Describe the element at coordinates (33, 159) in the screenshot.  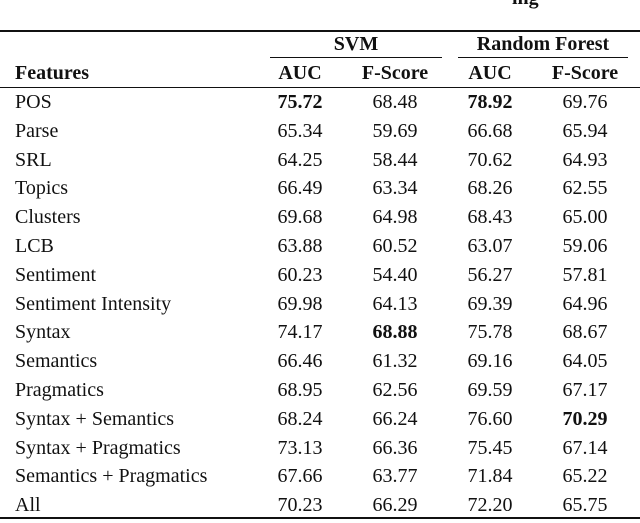
I see `row-label: SRL` at that location.